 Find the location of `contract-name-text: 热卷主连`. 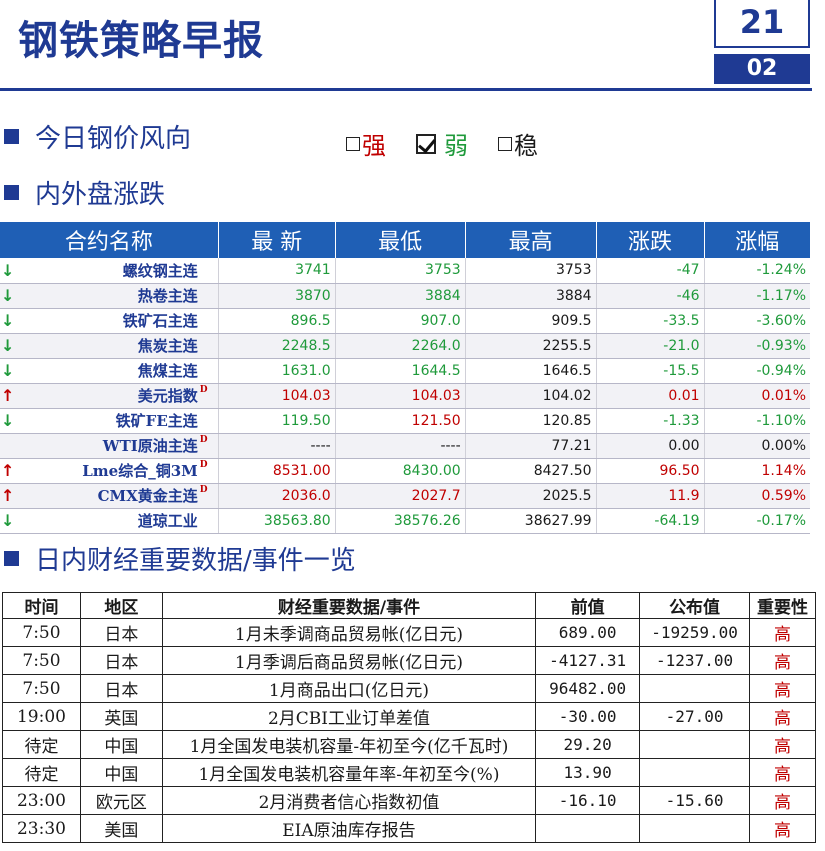

contract-name-text: 热卷主连 is located at coordinates (167, 296).